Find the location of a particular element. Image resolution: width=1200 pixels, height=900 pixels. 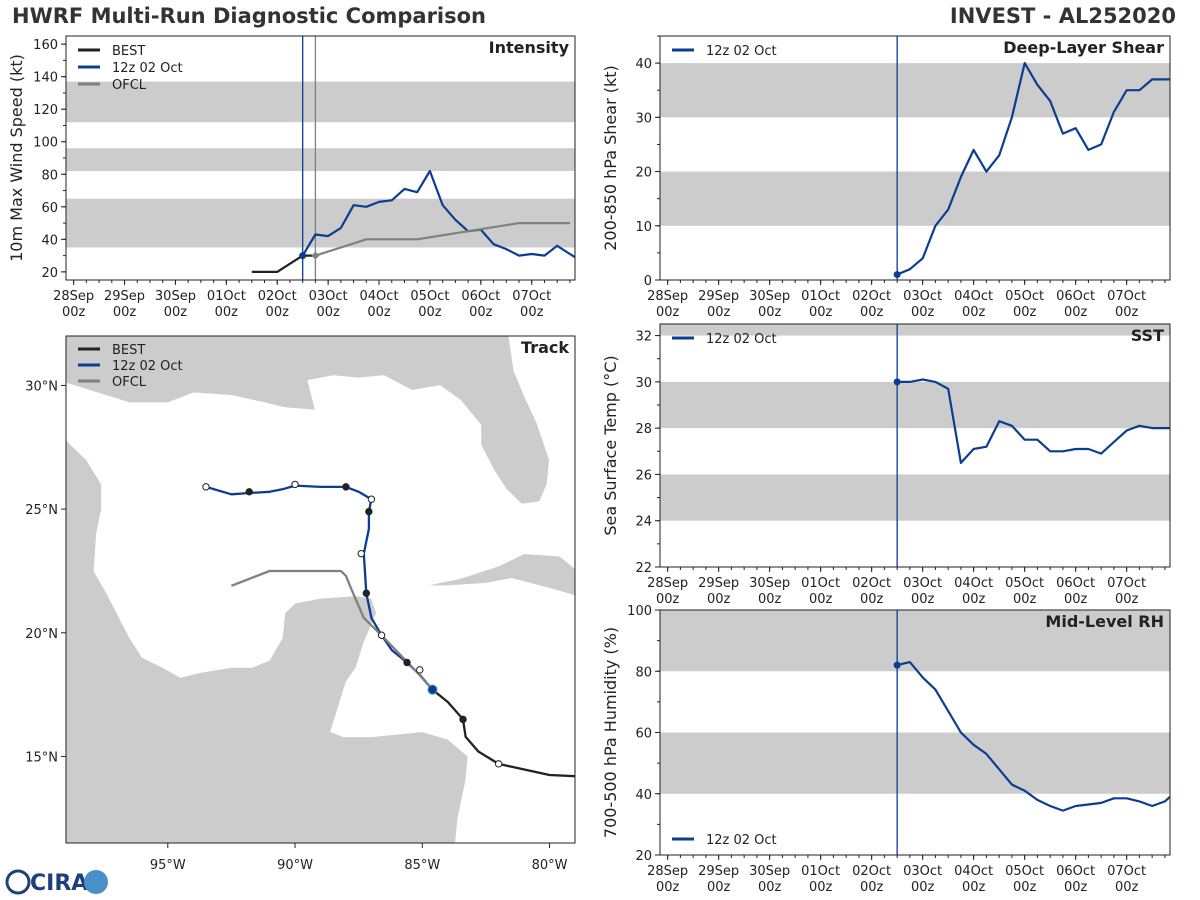

sst-ytick-label: 24 is located at coordinates (643, 522).